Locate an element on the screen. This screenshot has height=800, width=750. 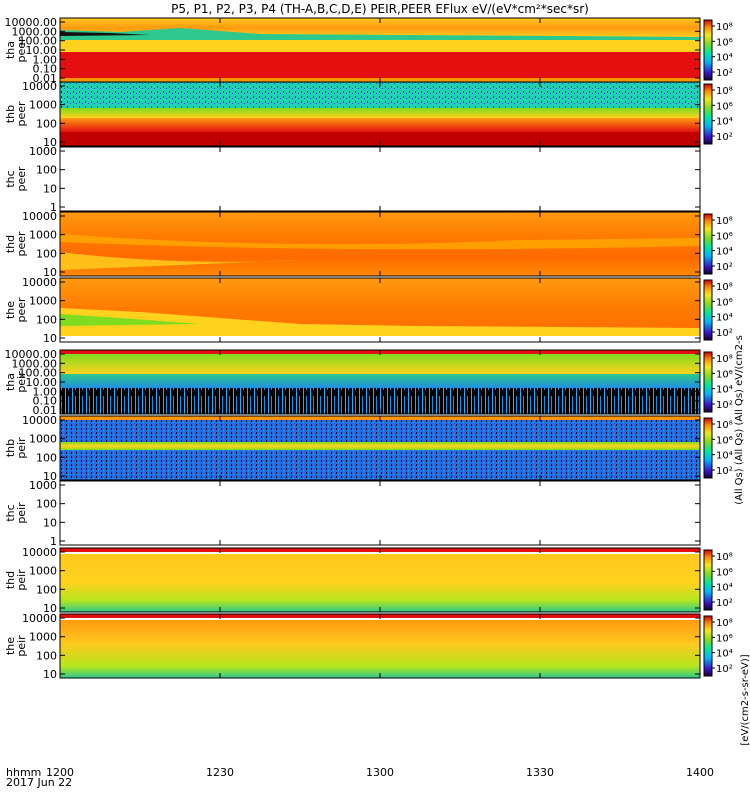
x-tick-label: 1400 is located at coordinates (700, 772).